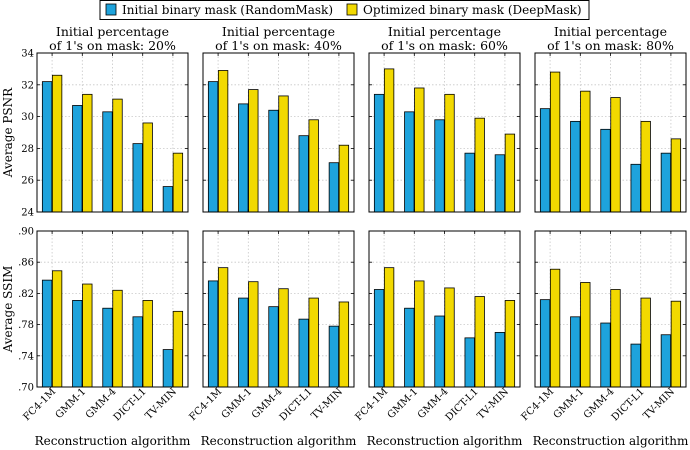  I want to click on y-tick-label: .70, so click(26, 388).